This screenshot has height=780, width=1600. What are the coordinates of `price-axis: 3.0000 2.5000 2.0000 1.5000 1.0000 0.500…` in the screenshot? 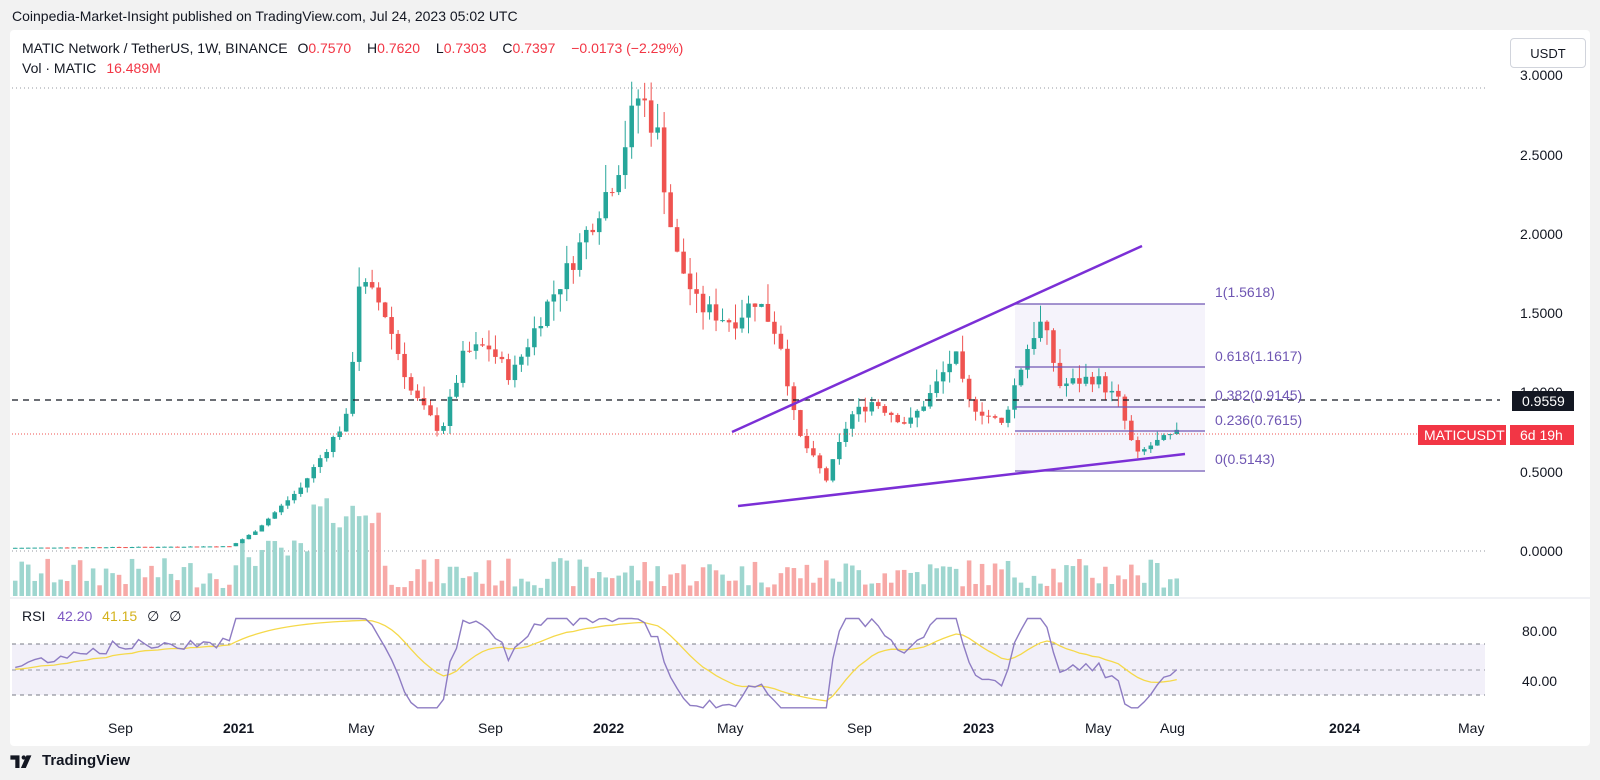 It's located at (1541, 313).